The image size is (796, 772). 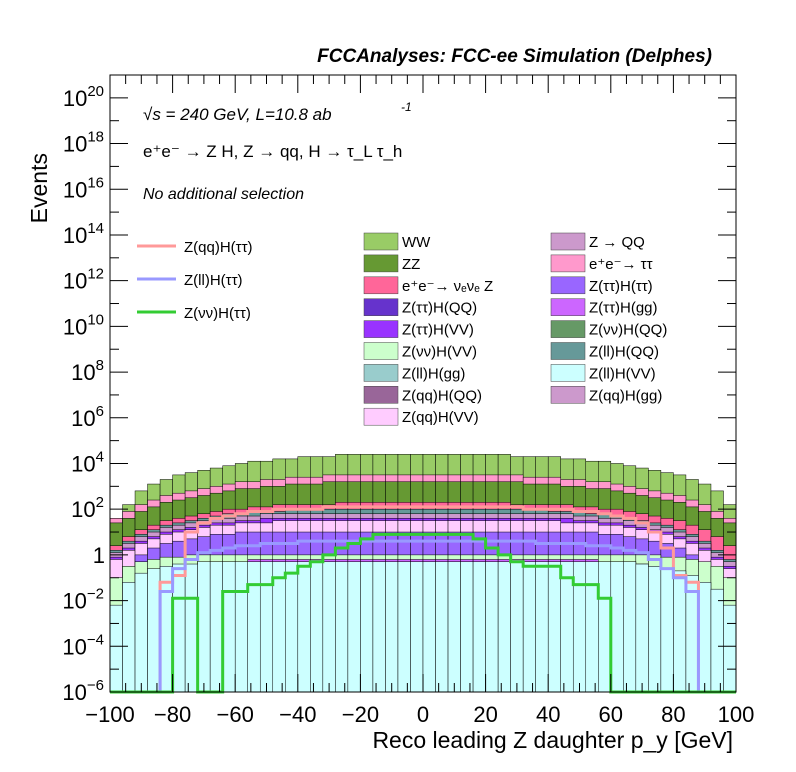 I want to click on x-tick-label: −100, so click(x=110, y=714).